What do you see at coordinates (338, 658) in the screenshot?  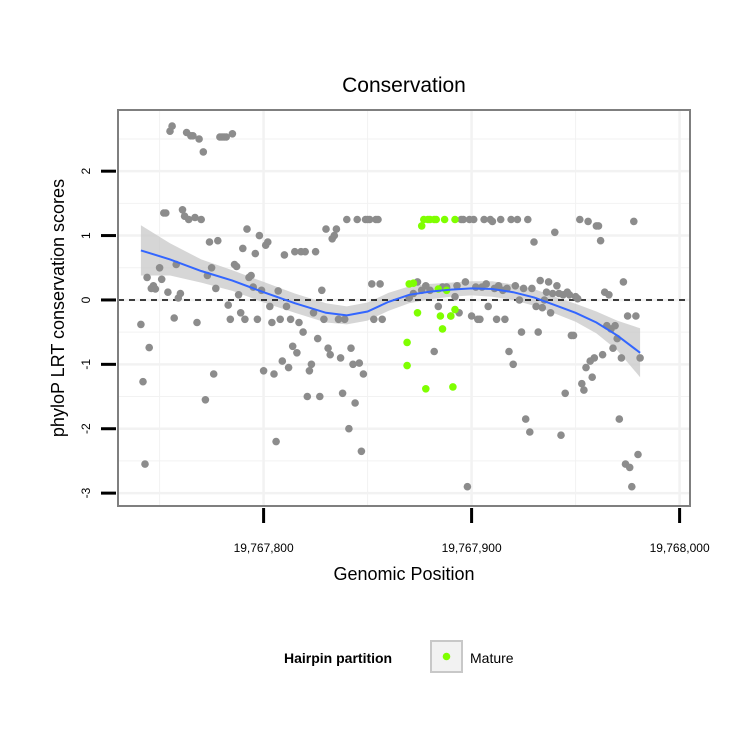 I see `legend-title: Hairpin partition` at bounding box center [338, 658].